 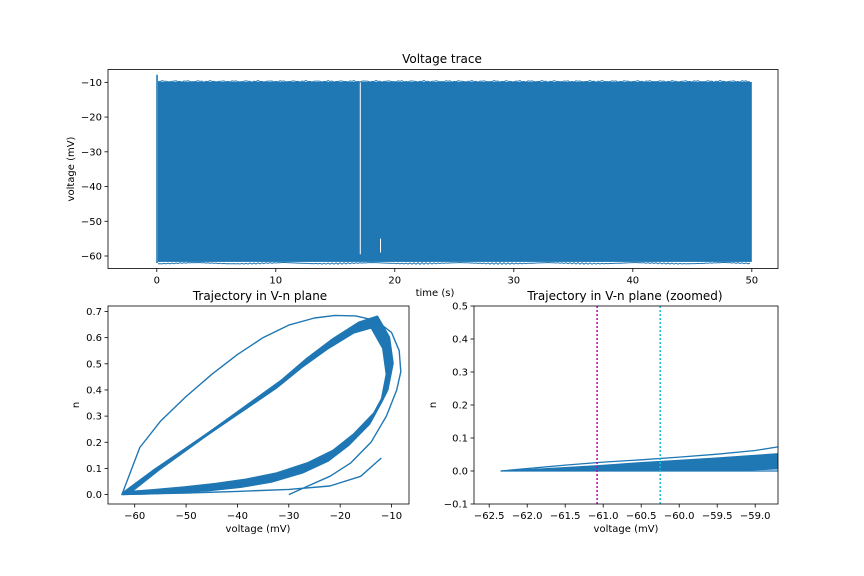 I want to click on y-tick-label: 0.7, so click(x=94, y=312).